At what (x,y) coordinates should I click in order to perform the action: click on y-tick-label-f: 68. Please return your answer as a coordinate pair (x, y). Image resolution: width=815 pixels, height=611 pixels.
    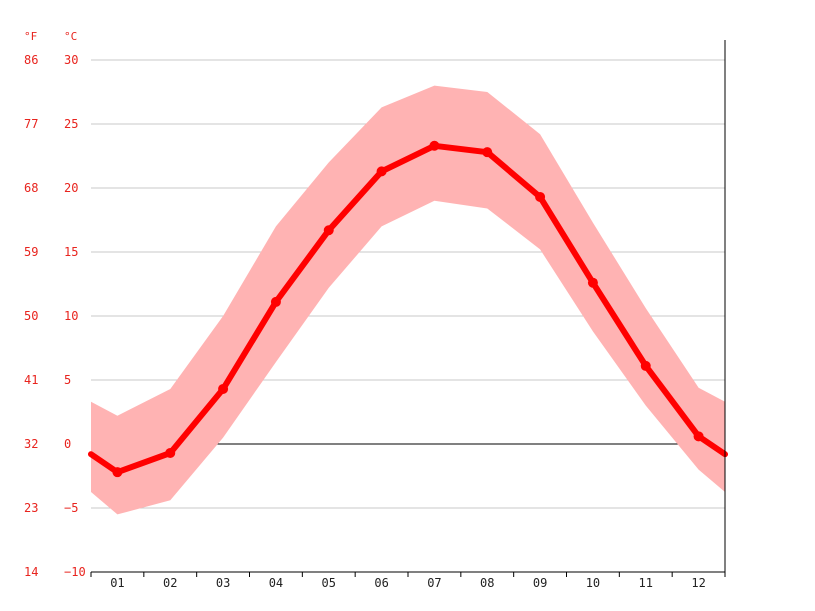
    Looking at the image, I should click on (31, 188).